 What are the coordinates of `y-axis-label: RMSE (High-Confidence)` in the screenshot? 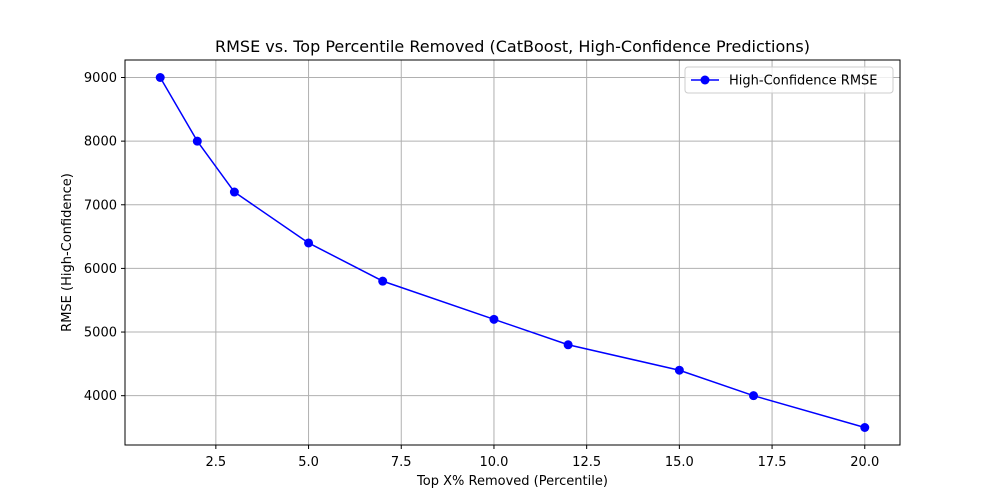 It's located at (67, 252).